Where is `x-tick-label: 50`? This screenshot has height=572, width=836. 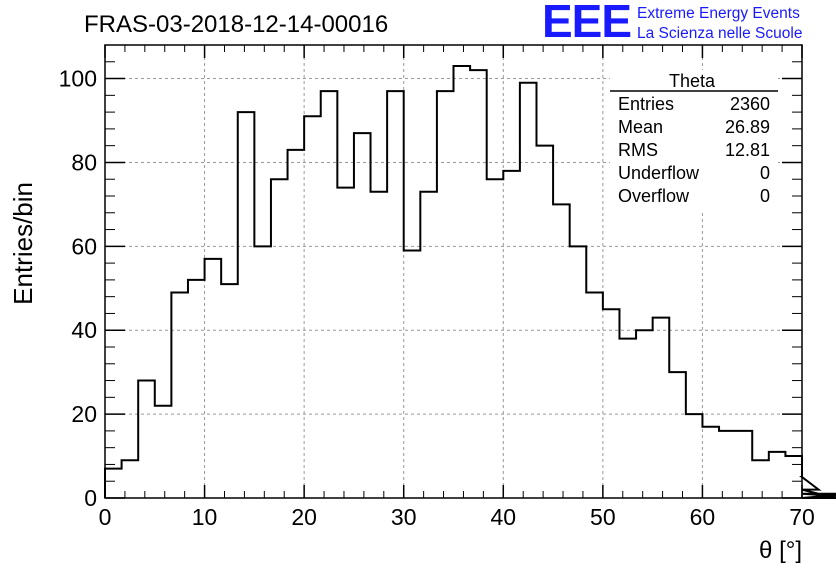 x-tick-label: 50 is located at coordinates (603, 517).